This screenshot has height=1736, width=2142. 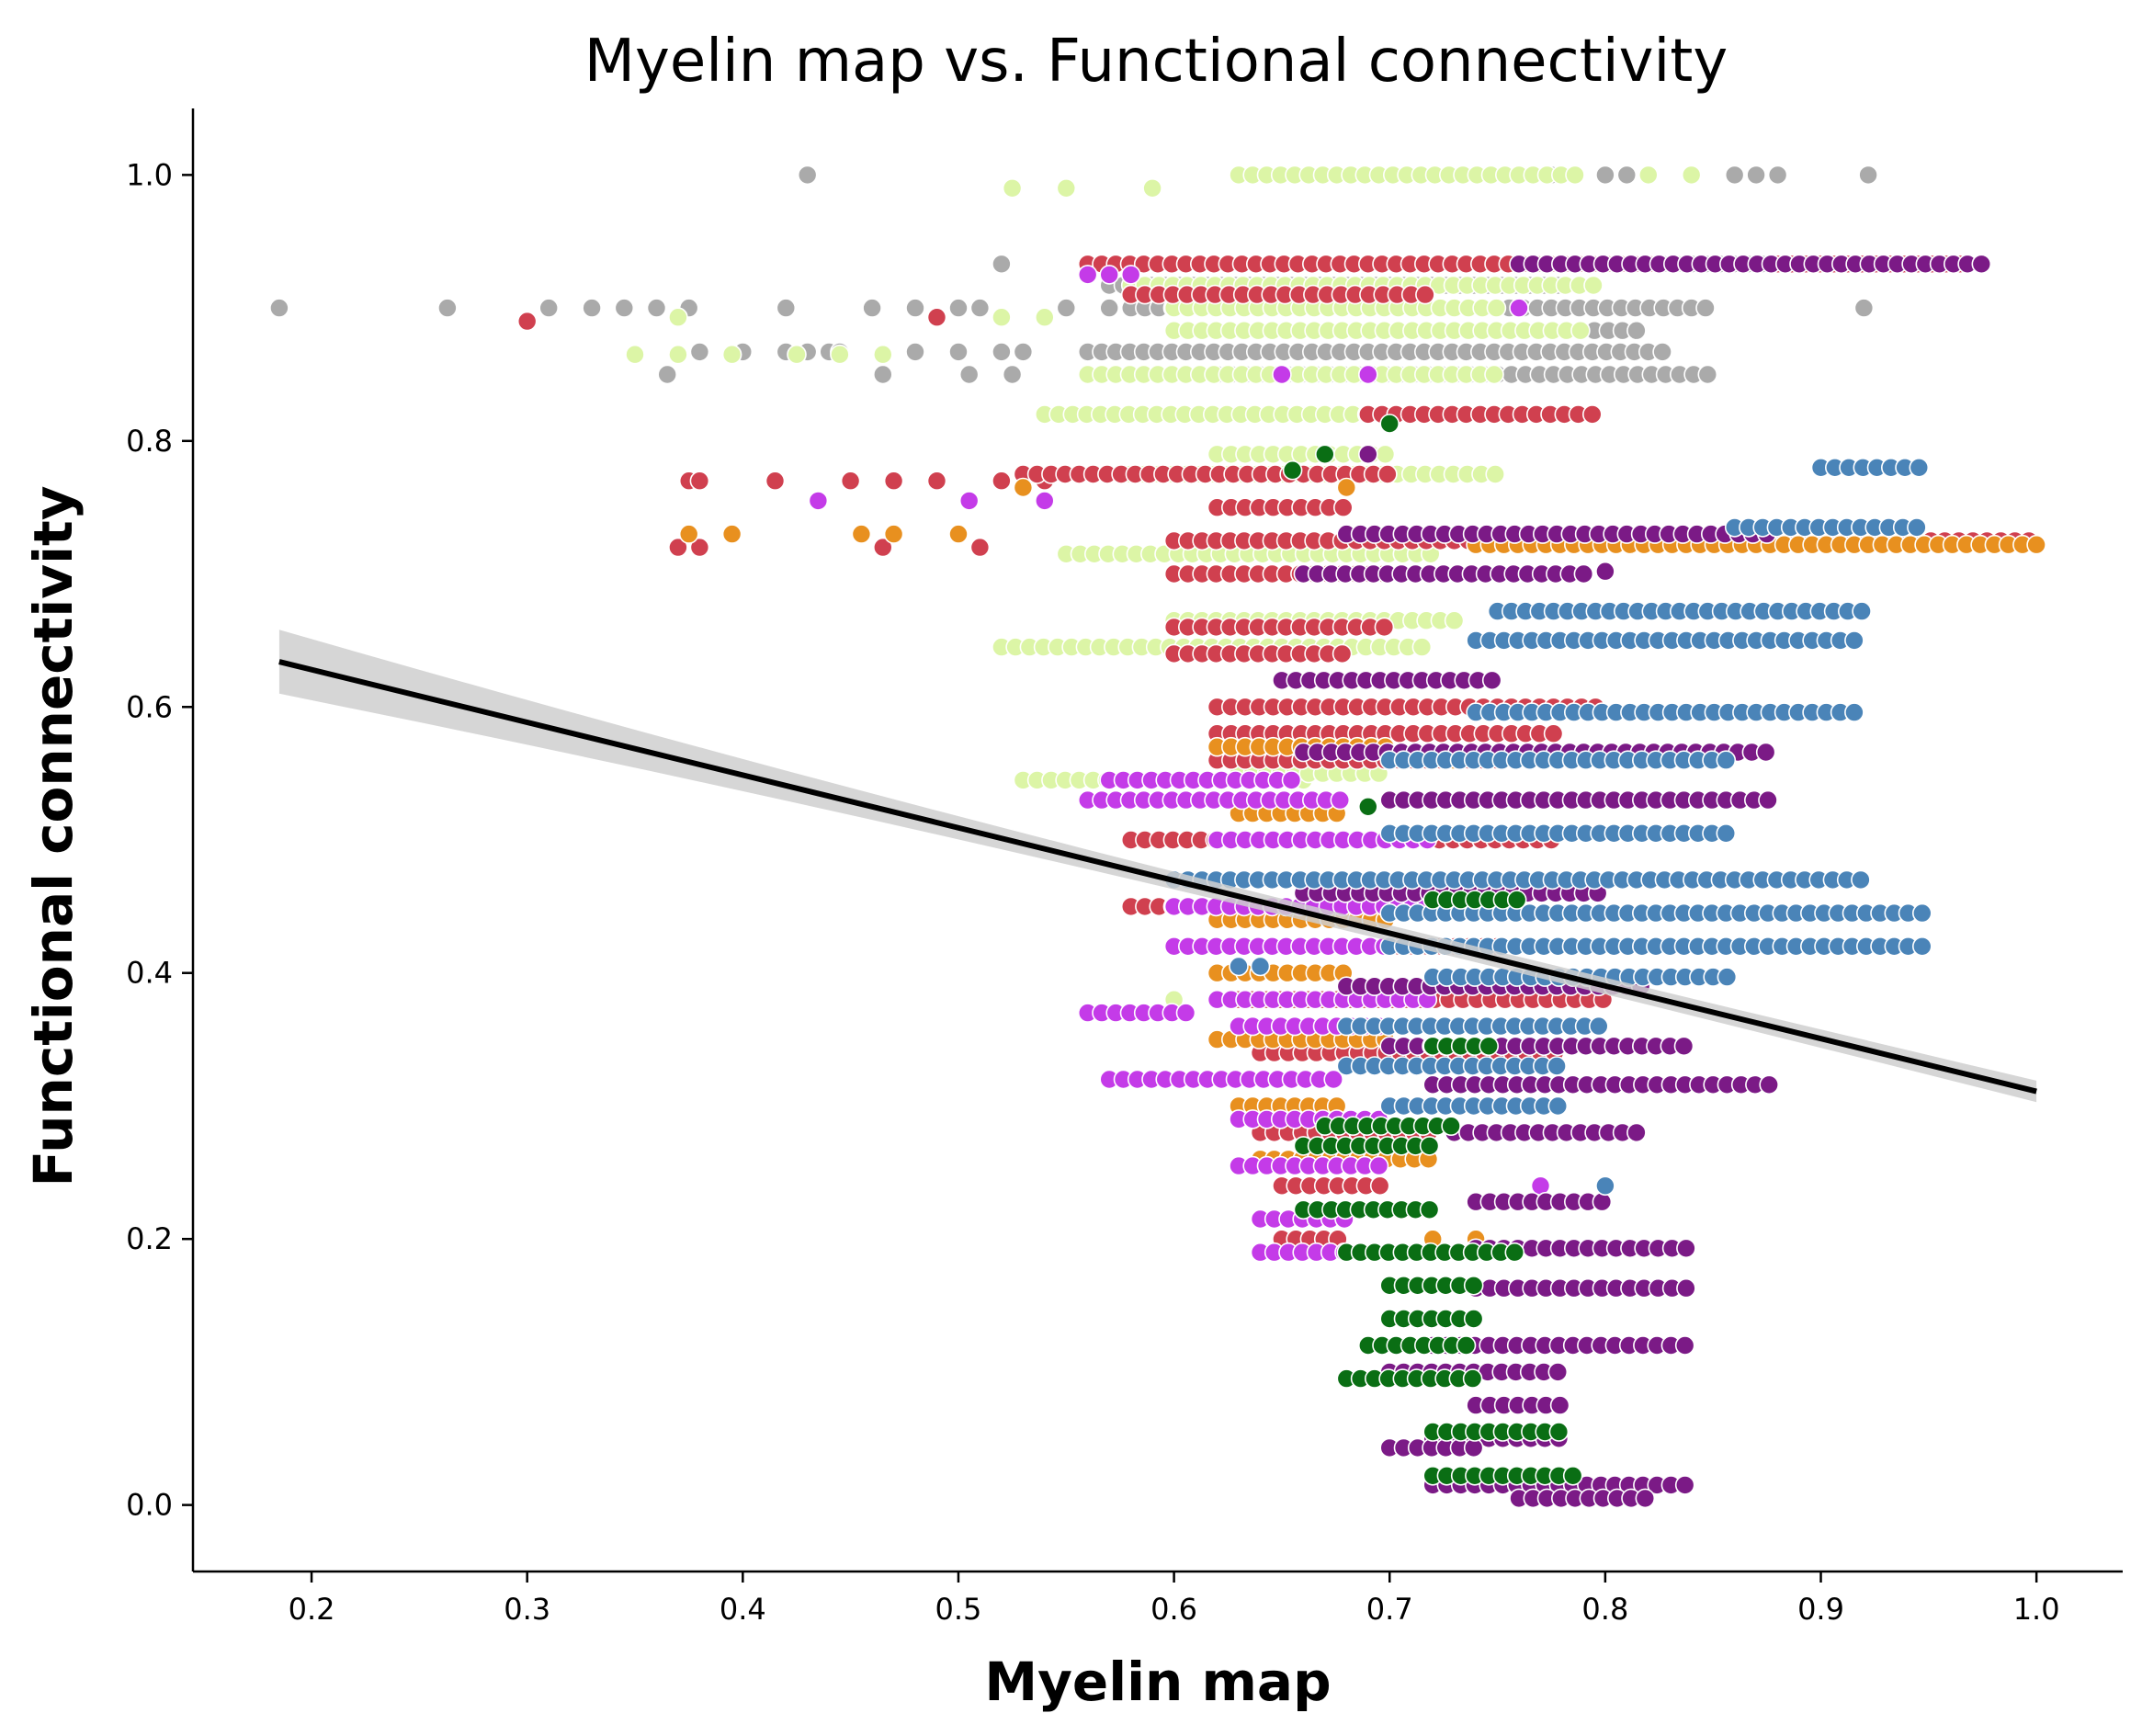 What do you see at coordinates (1389, 1609) in the screenshot?
I see `x-tick-label: 0.7` at bounding box center [1389, 1609].